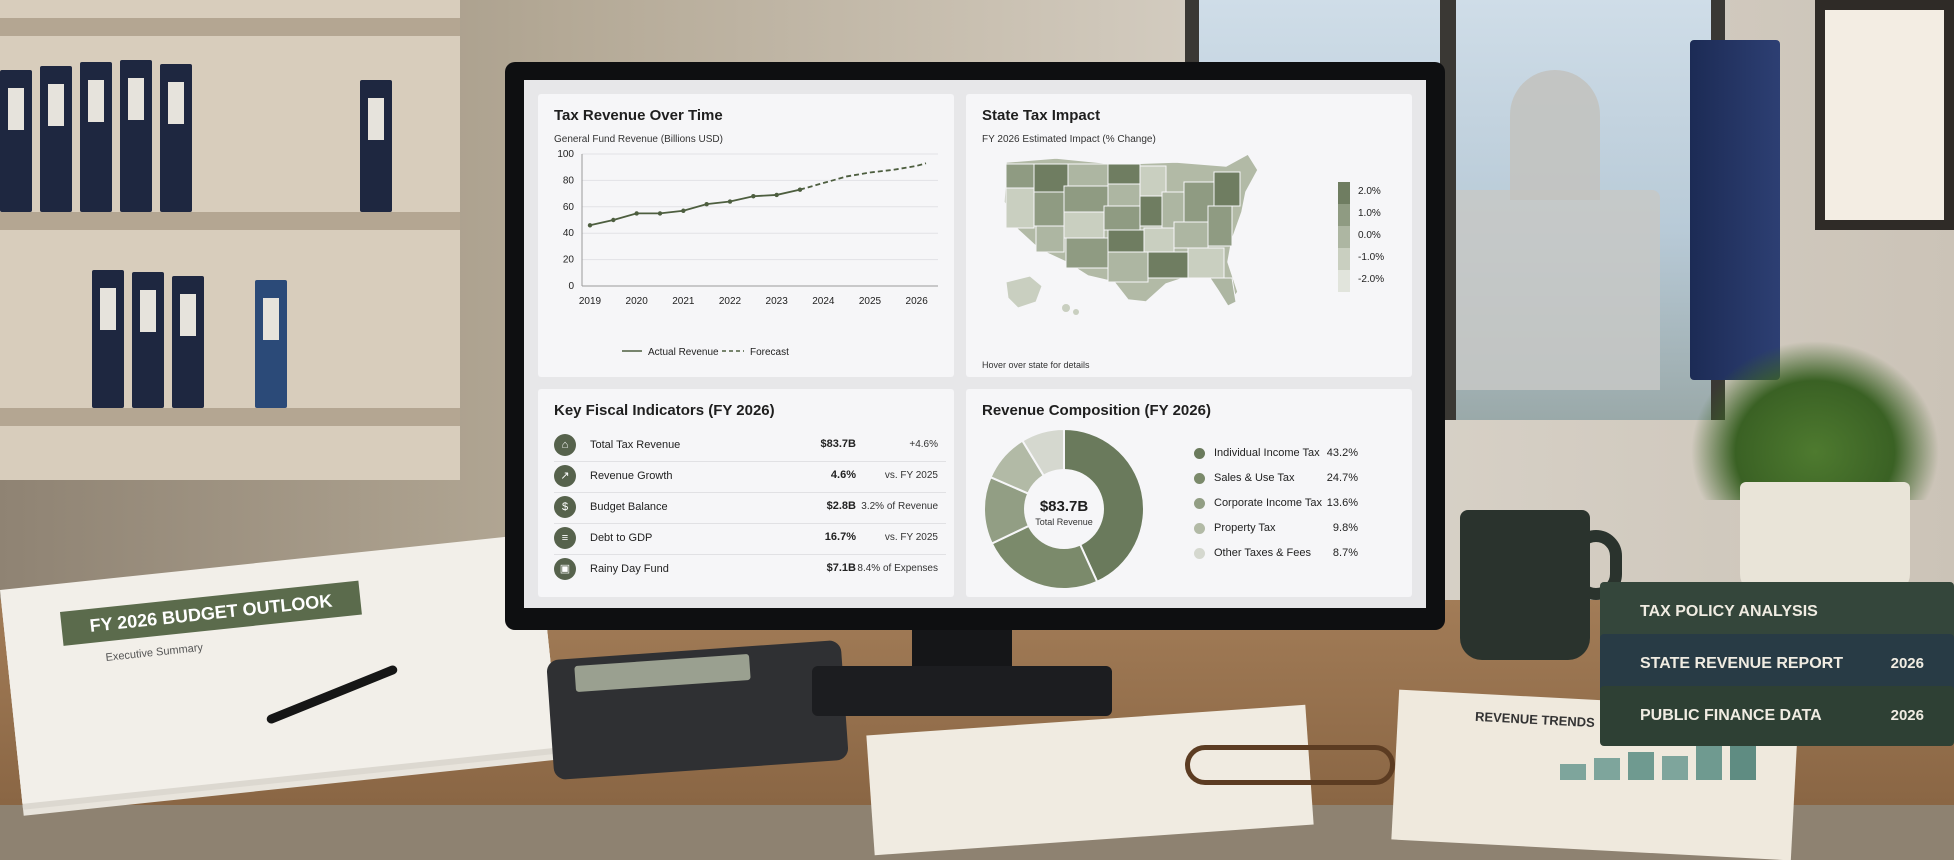 This screenshot has height=860, width=1954. What do you see at coordinates (565, 476) in the screenshot?
I see `growth-chart-icon: ↗` at bounding box center [565, 476].